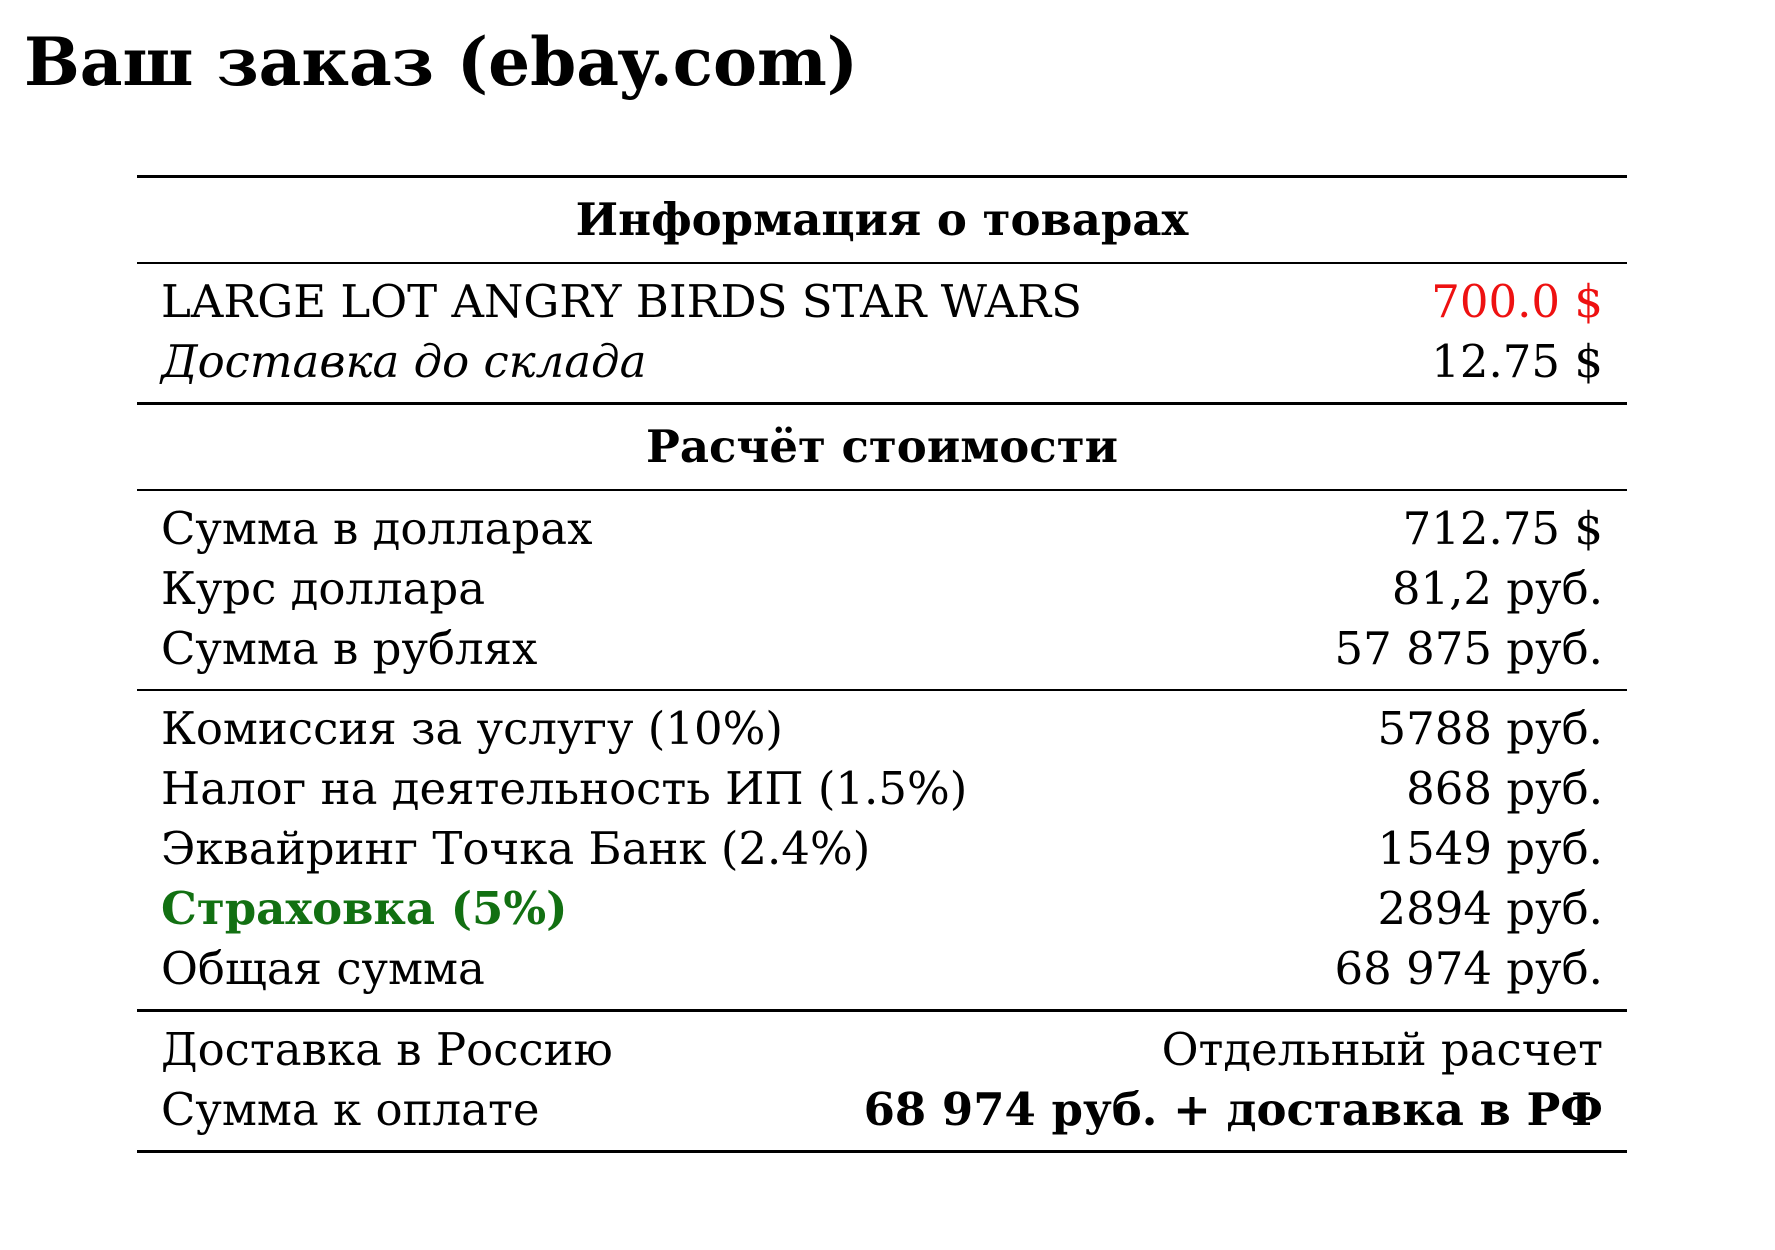 This screenshot has width=1775, height=1250. I want to click on total-label: Общая сумма, so click(323, 968).